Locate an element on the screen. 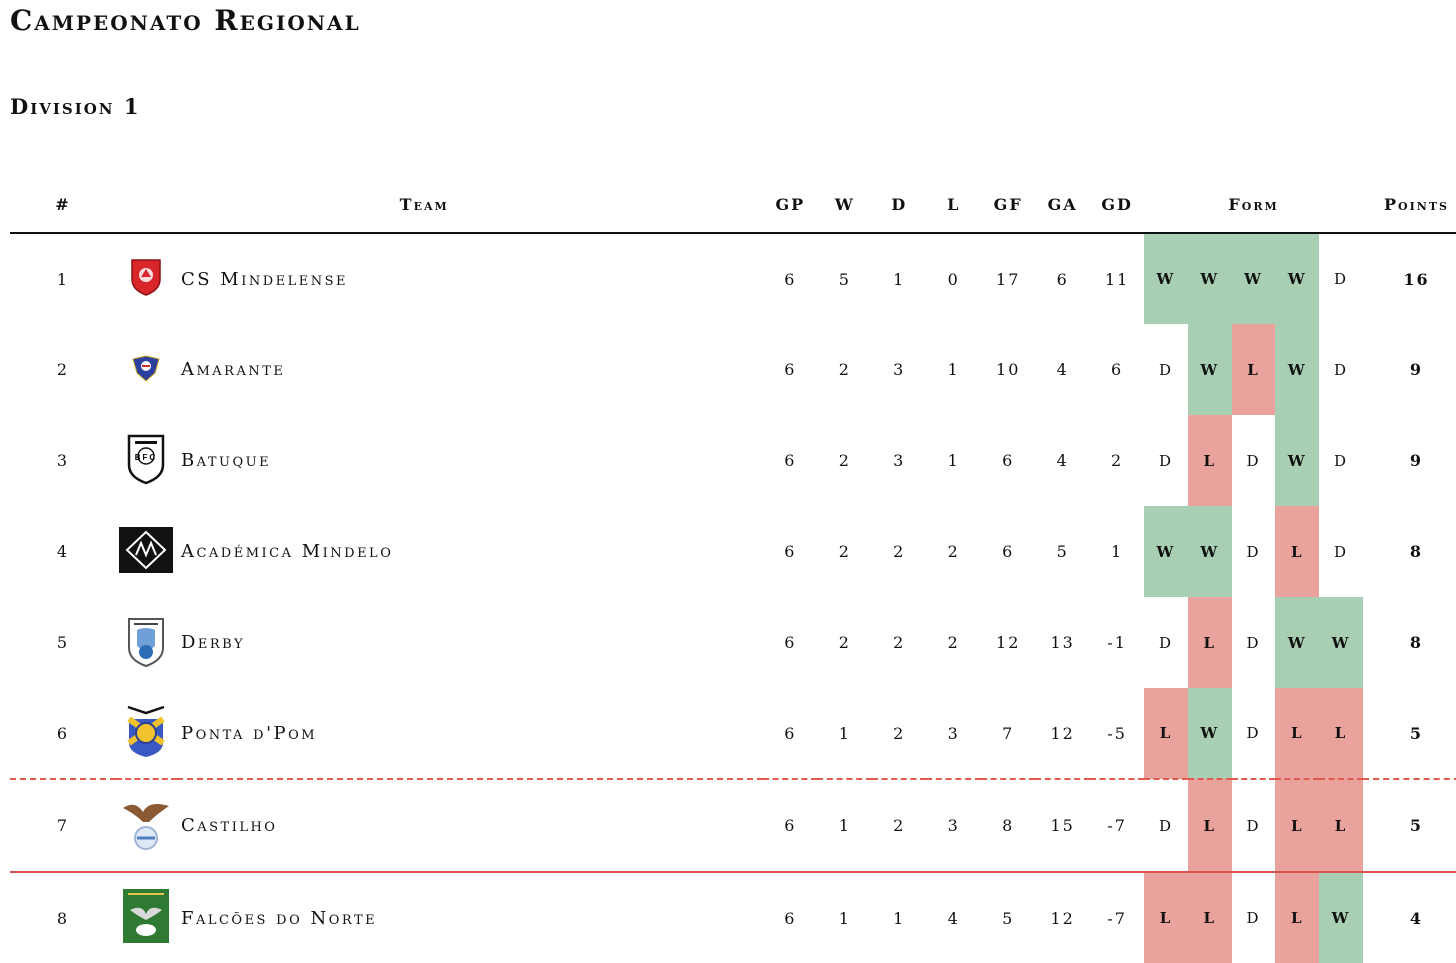 The width and height of the screenshot is (1456, 963). team-name-cell: Ponta d'Pom is located at coordinates (249, 733).